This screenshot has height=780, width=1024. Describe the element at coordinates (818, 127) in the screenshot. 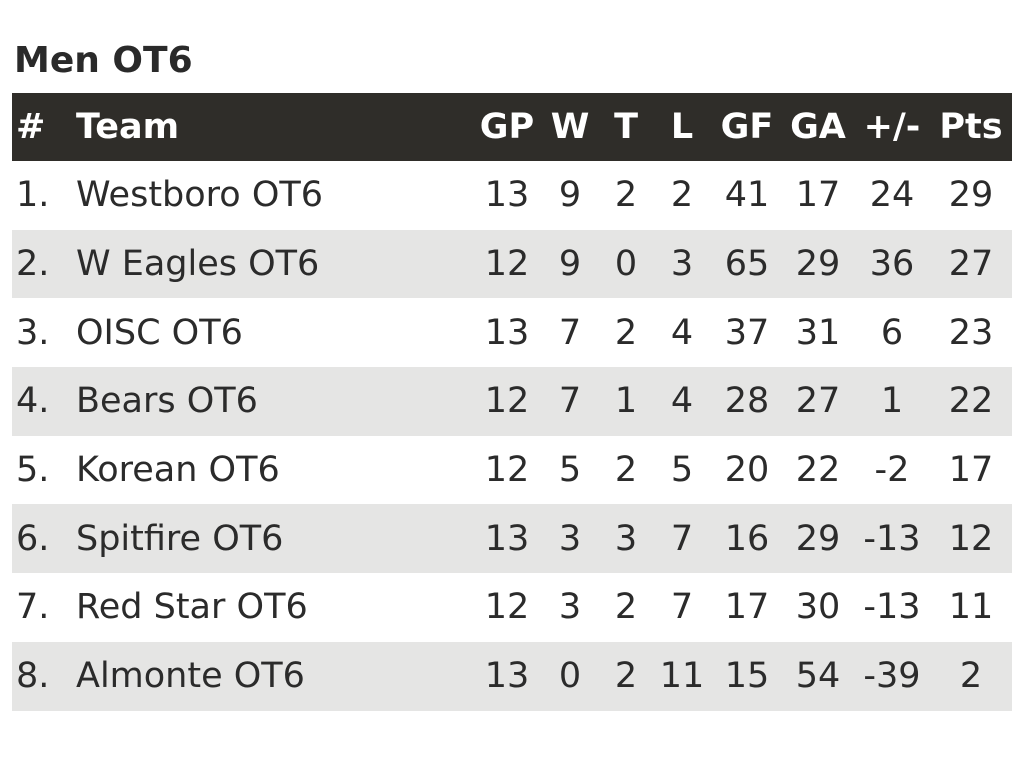

I see `header-ga: GA` at that location.